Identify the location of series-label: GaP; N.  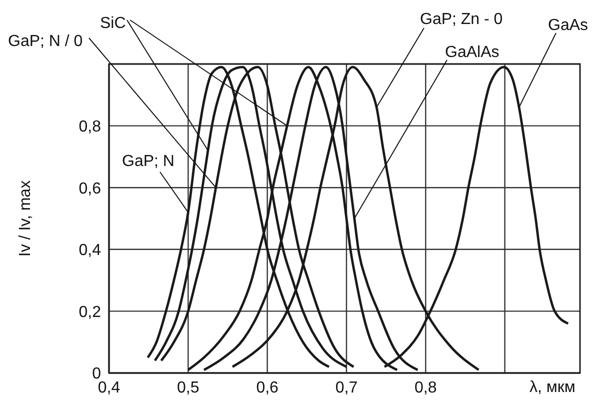
(148, 161).